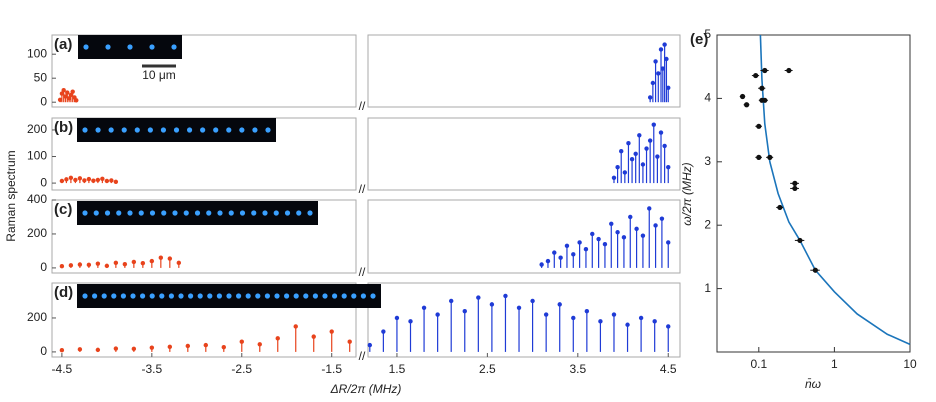  Describe the element at coordinates (835, 190) in the screenshot. I see `fit-curve` at that location.